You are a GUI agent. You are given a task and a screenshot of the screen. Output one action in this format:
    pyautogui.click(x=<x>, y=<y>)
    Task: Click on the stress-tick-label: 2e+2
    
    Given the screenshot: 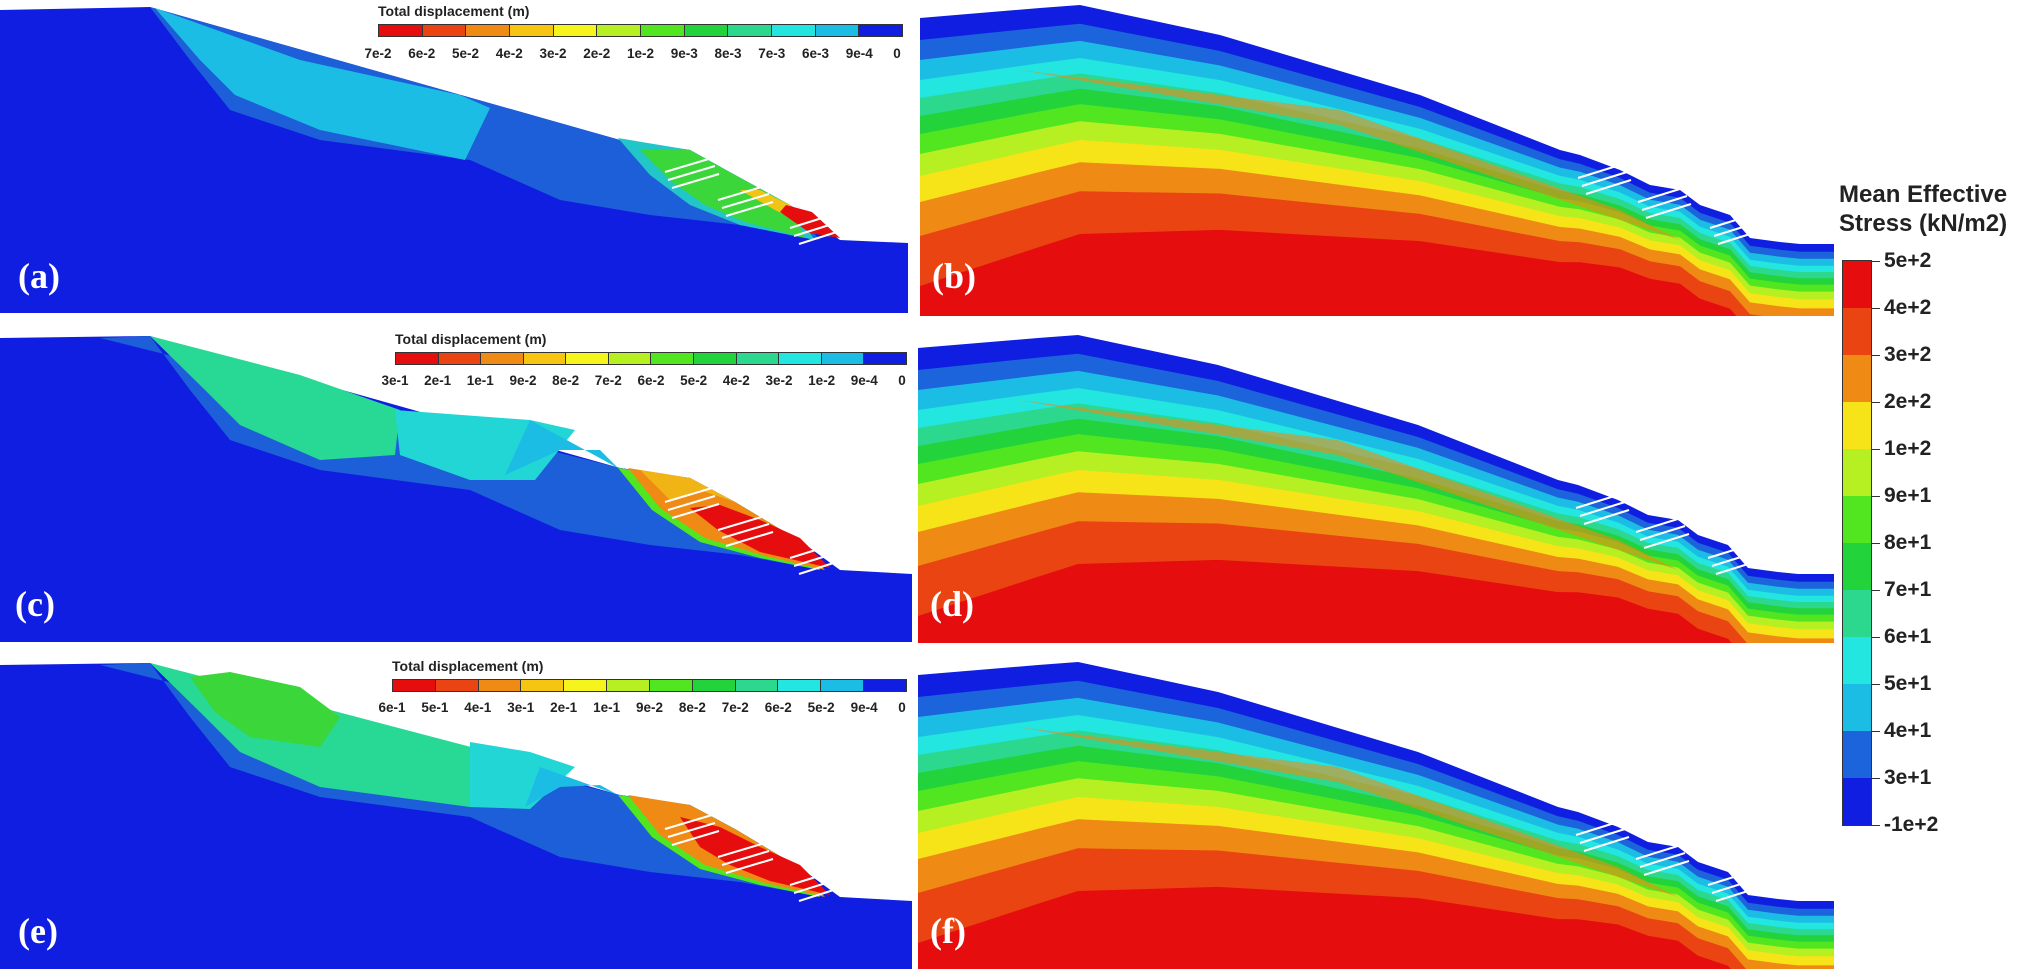 What is the action you would take?
    pyautogui.click(x=1908, y=401)
    